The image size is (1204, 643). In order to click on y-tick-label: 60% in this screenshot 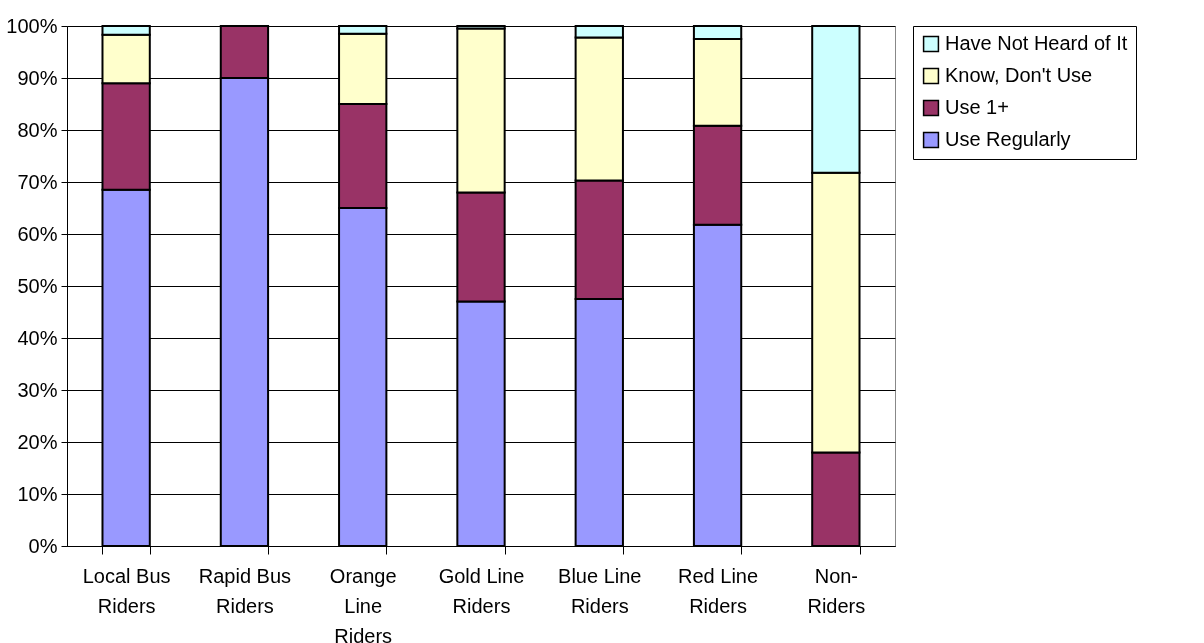, I will do `click(37, 233)`.